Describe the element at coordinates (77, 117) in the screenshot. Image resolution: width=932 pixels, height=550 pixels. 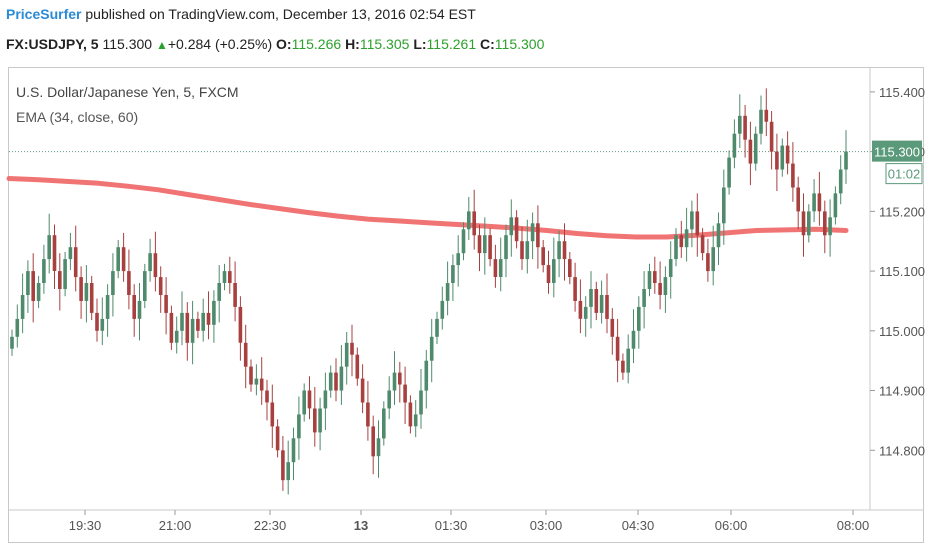
I see `indicator-legend: EMA (34, close, 60)` at that location.